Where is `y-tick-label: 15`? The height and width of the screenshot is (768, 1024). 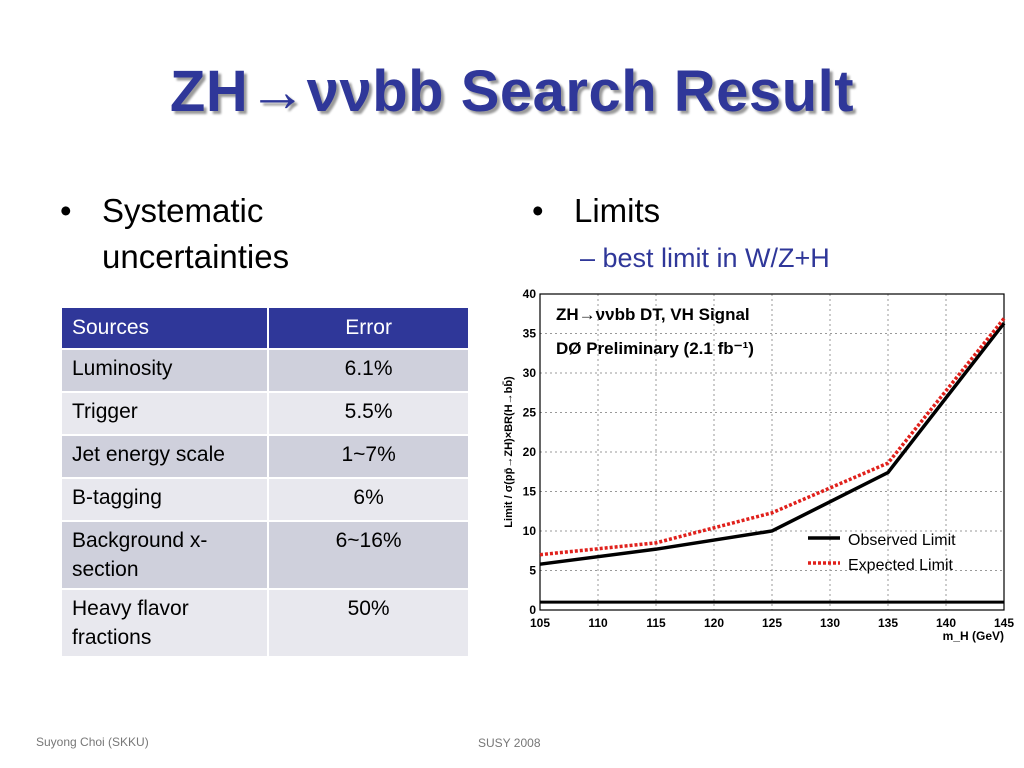 y-tick-label: 15 is located at coordinates (530, 492).